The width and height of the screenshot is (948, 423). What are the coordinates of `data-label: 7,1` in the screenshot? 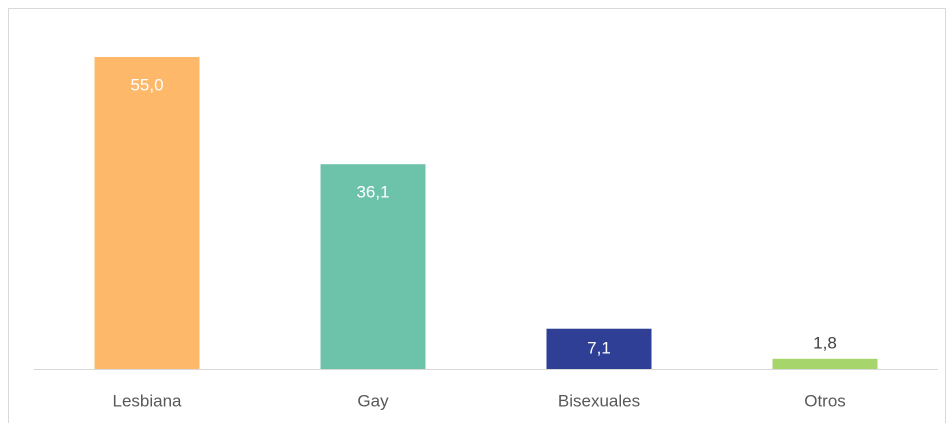 It's located at (599, 347).